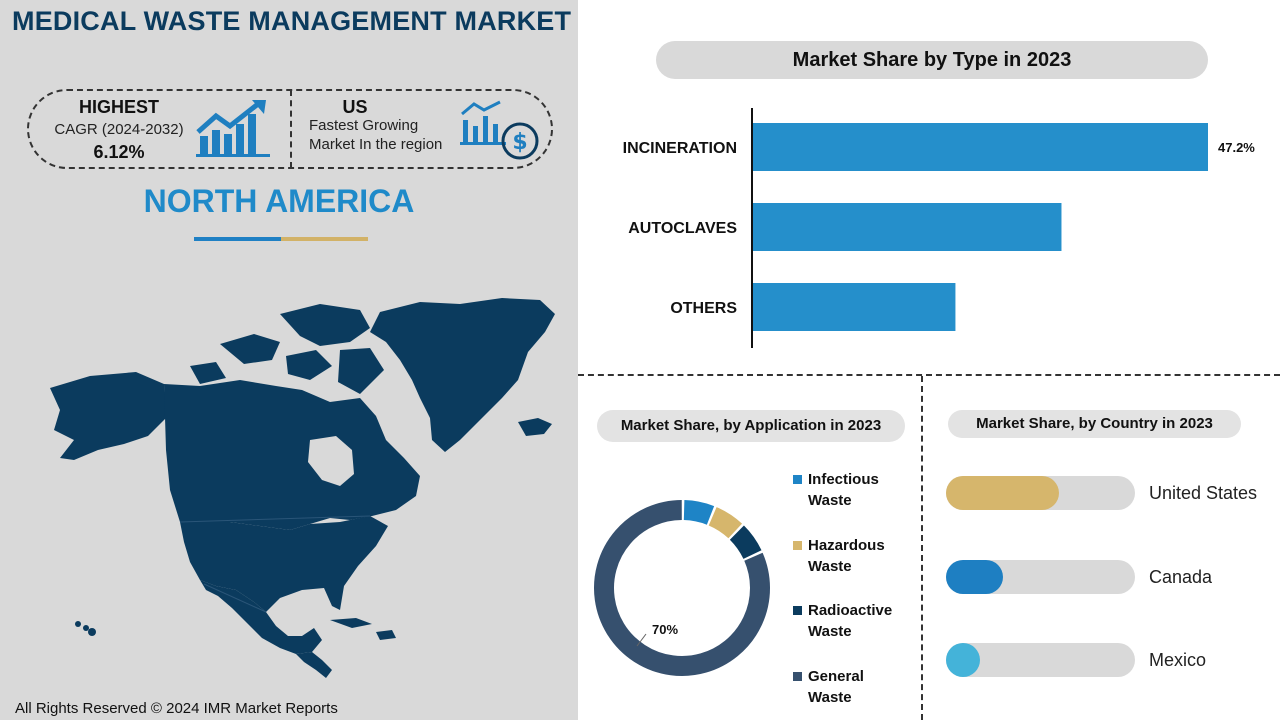 This screenshot has width=1280, height=720. What do you see at coordinates (499, 130) in the screenshot?
I see `dollar-chart-icon: $` at bounding box center [499, 130].